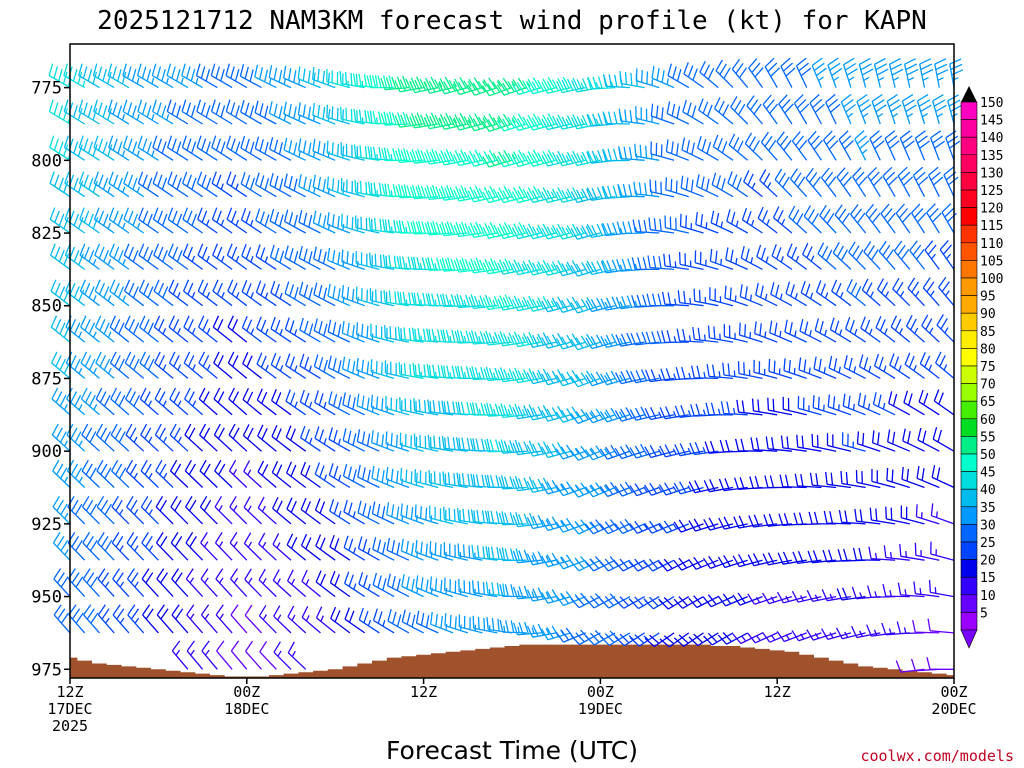 This screenshot has height=768, width=1024. I want to click on y-tick-label: 775, so click(46, 89).